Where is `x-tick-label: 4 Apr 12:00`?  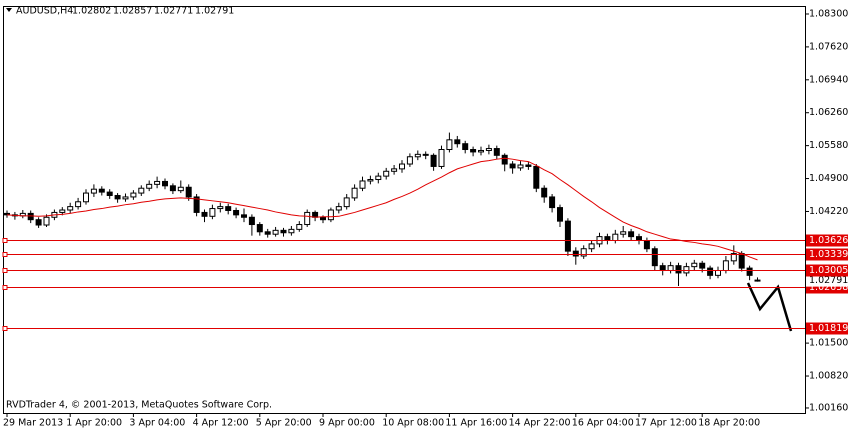
x-tick-label: 4 Apr 12:00 is located at coordinates (221, 423).